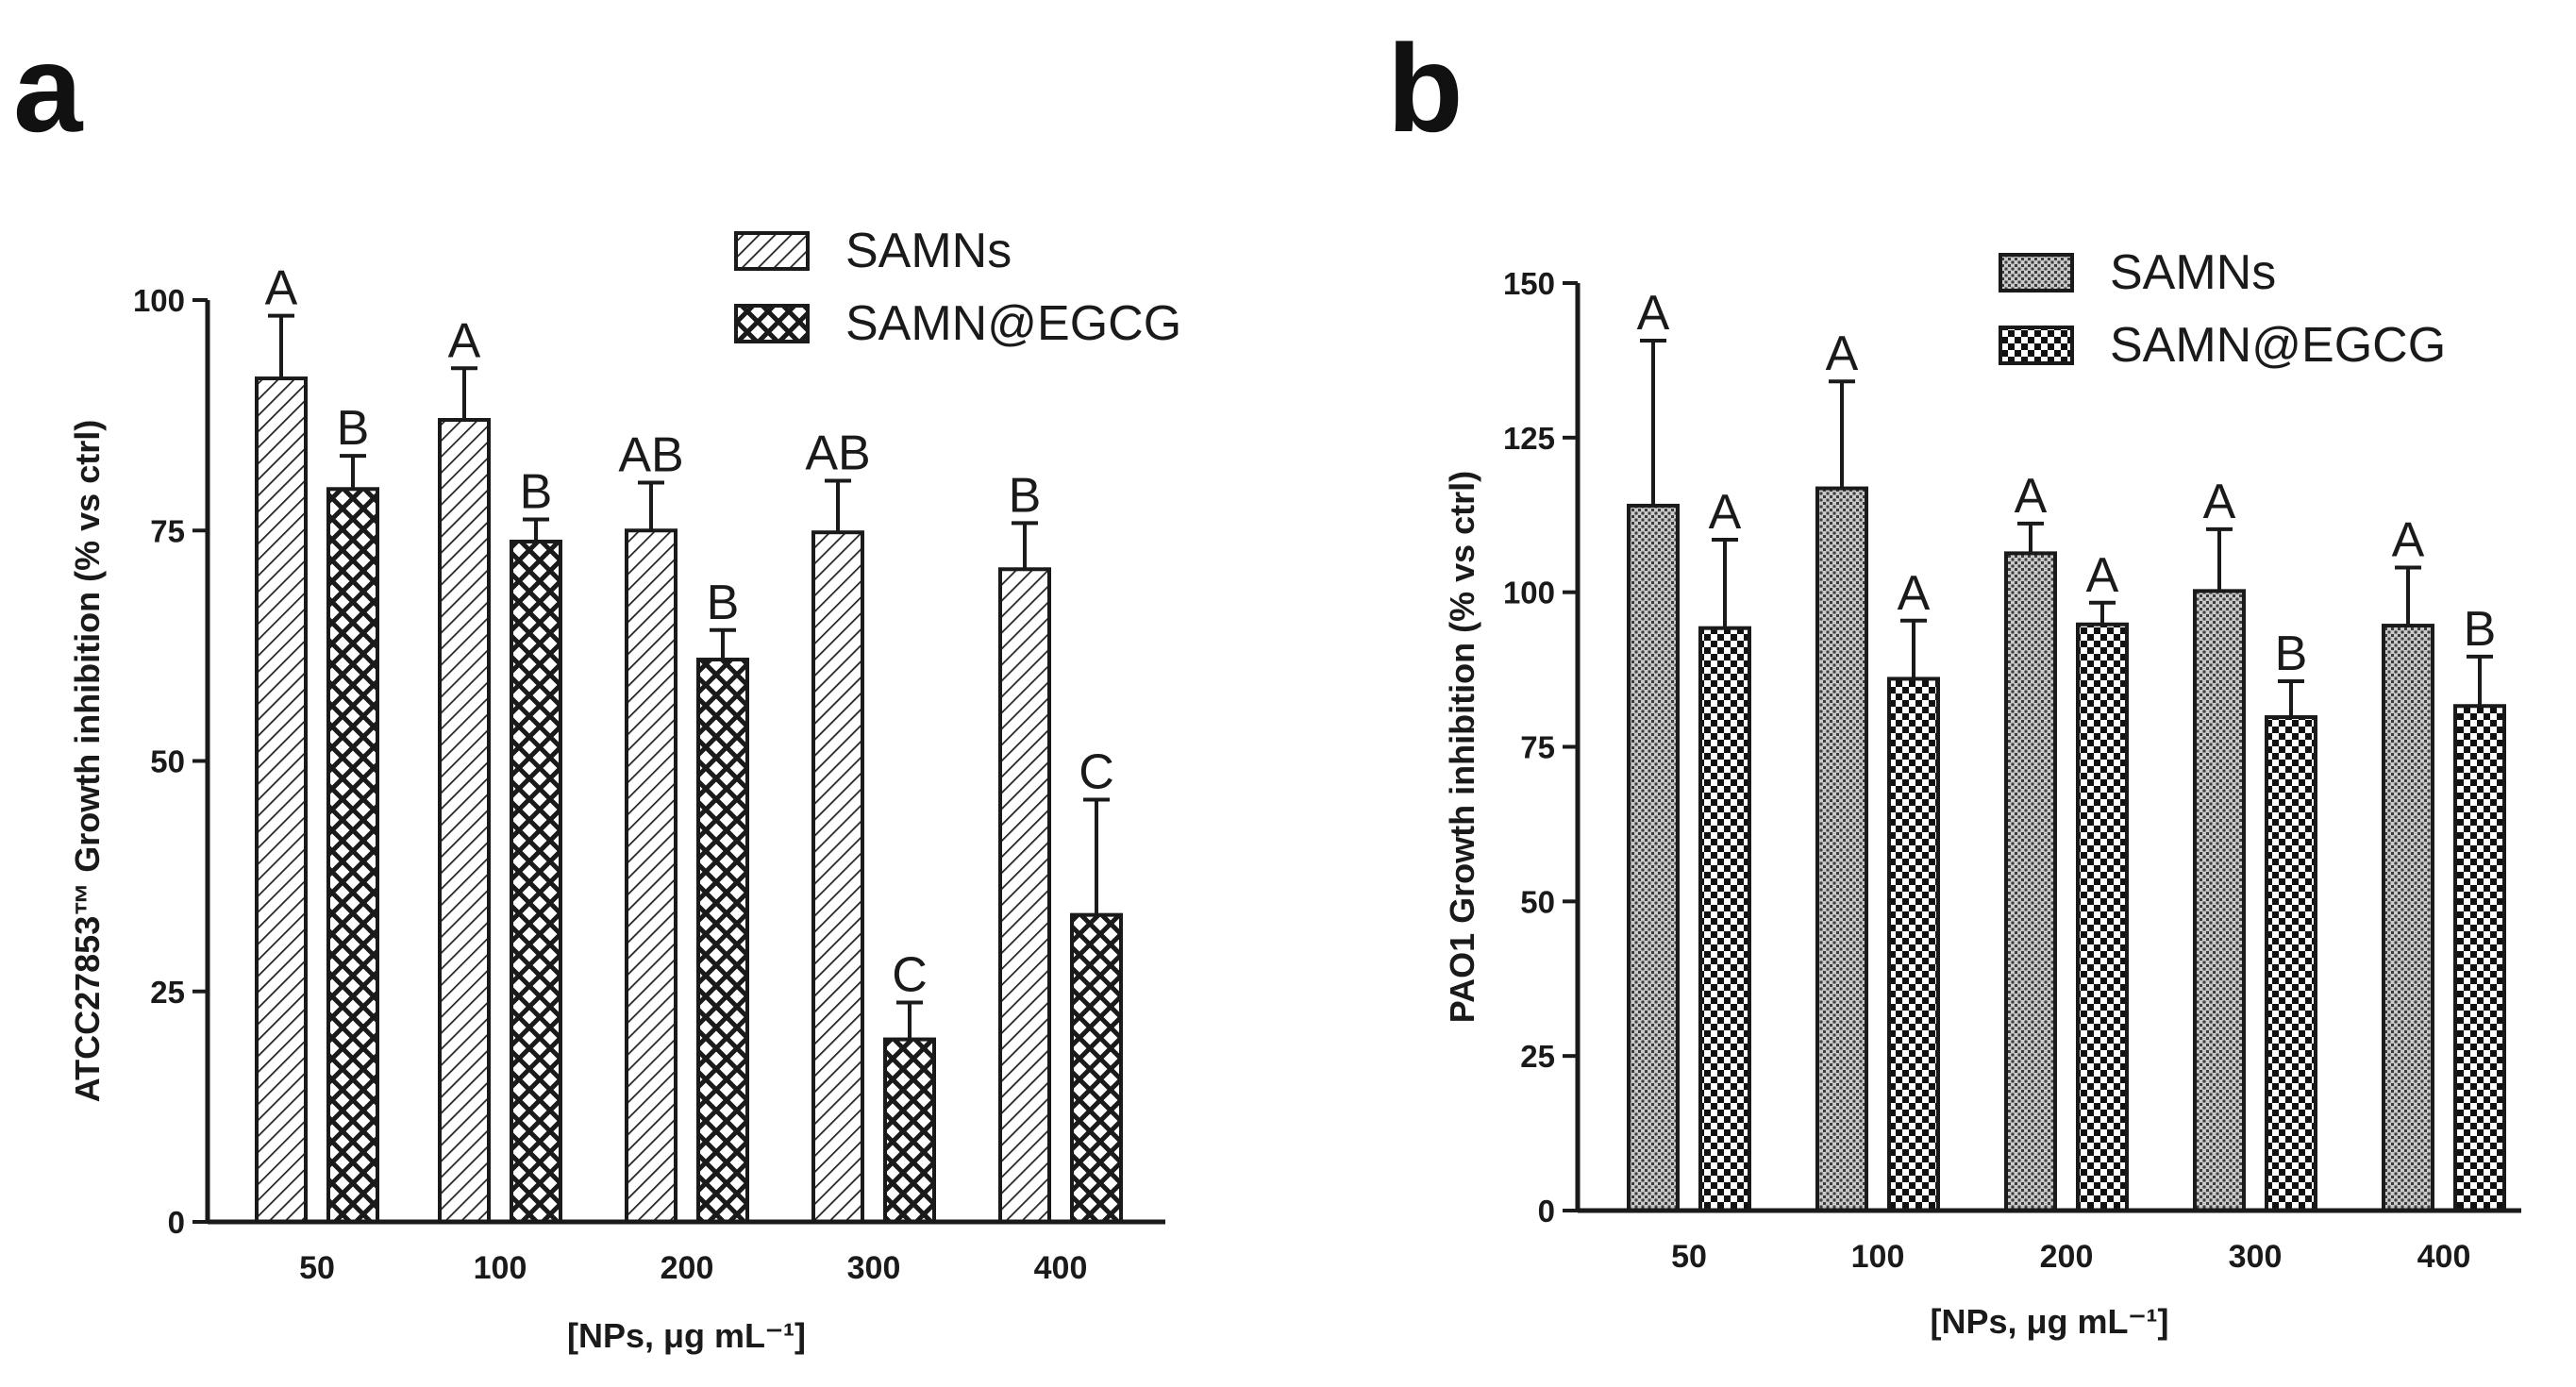  I want to click on chart-b-significance-series0-200: A, so click(2031, 496).